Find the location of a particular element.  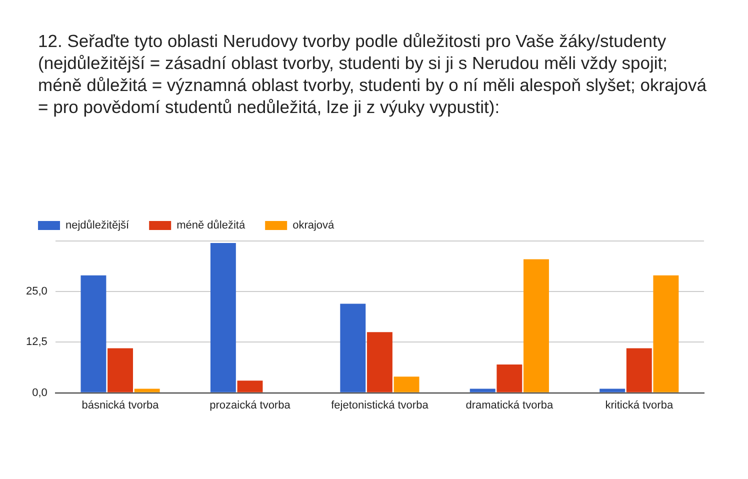

x-tick-label: fejetonistická tvorba is located at coordinates (380, 405).